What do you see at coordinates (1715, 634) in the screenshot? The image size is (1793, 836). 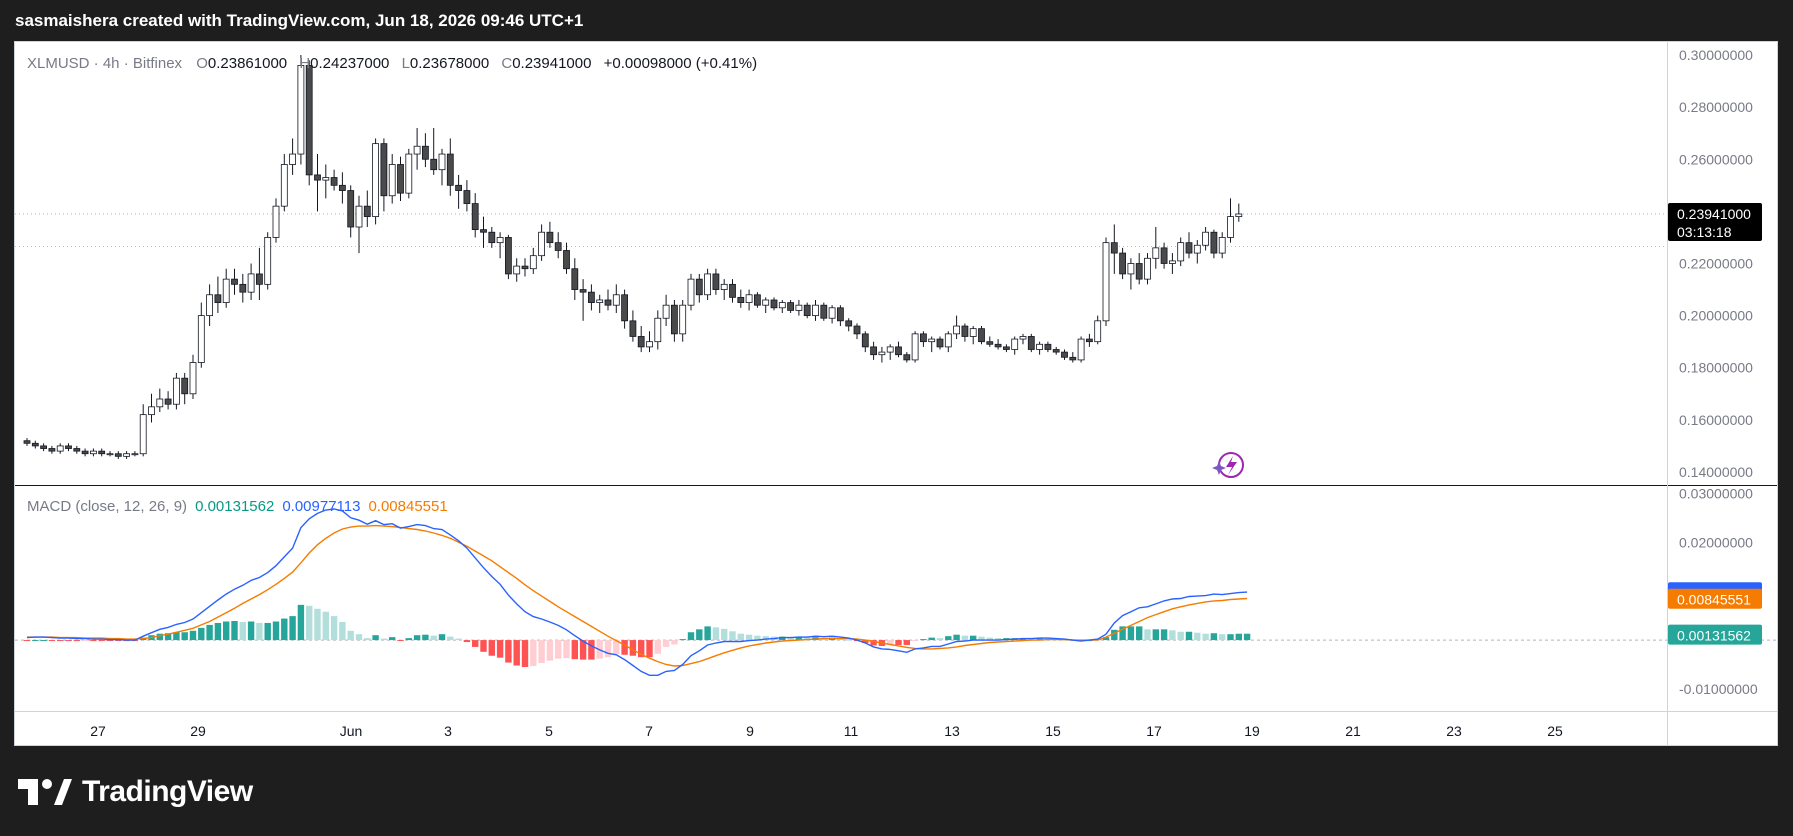 I see `histogram-value-tag: 0.00131562` at bounding box center [1715, 634].